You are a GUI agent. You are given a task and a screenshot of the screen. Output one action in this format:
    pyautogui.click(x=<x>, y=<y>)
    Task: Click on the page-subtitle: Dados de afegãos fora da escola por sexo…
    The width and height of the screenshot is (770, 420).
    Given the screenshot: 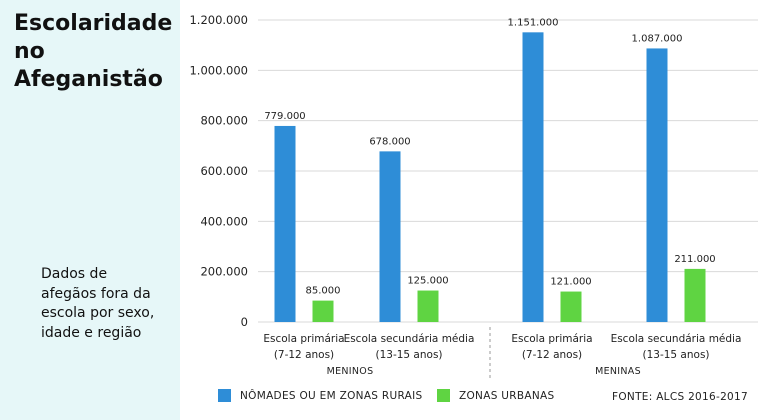 What is the action you would take?
    pyautogui.click(x=98, y=303)
    